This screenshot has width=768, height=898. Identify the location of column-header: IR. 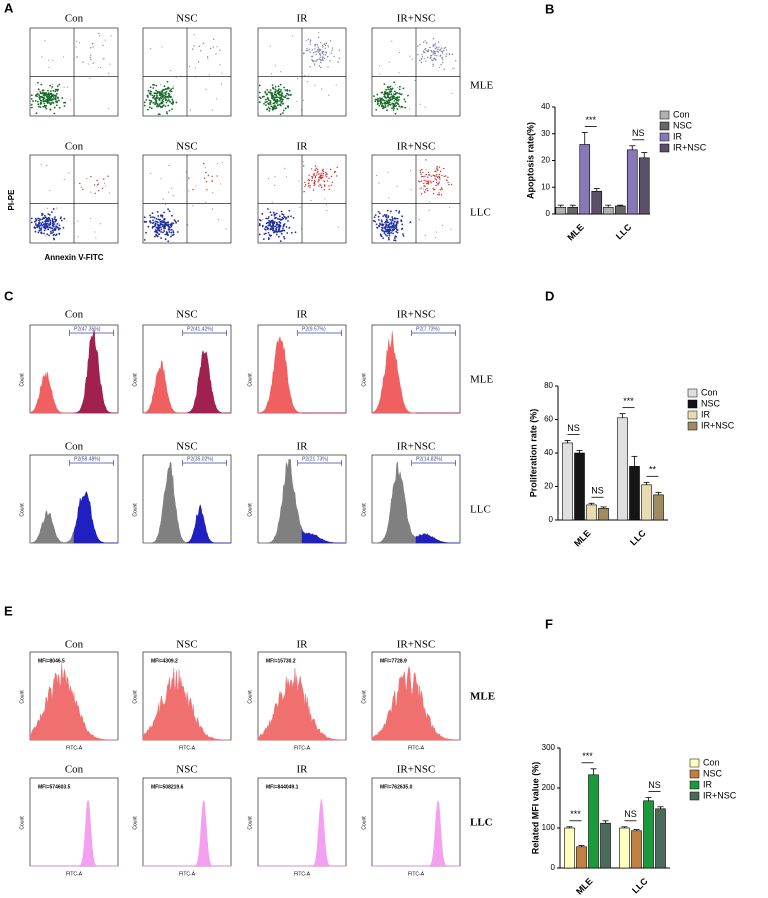
(303, 147).